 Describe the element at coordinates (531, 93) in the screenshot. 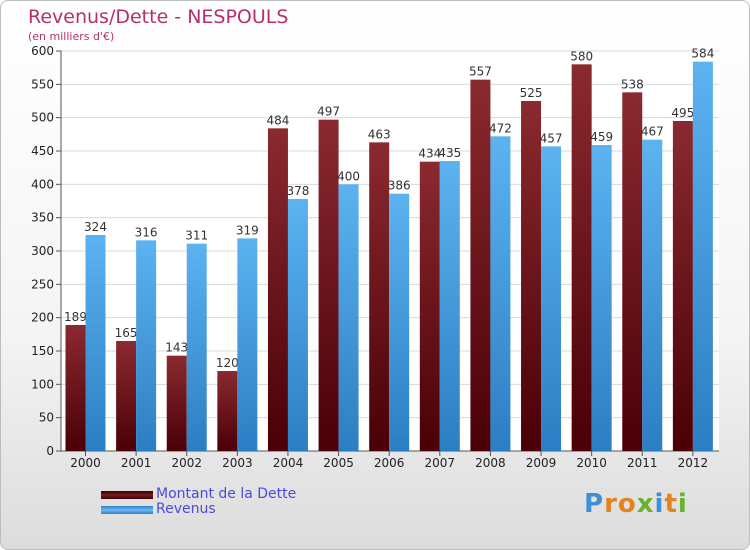

I see `data-label-dette: 525` at that location.